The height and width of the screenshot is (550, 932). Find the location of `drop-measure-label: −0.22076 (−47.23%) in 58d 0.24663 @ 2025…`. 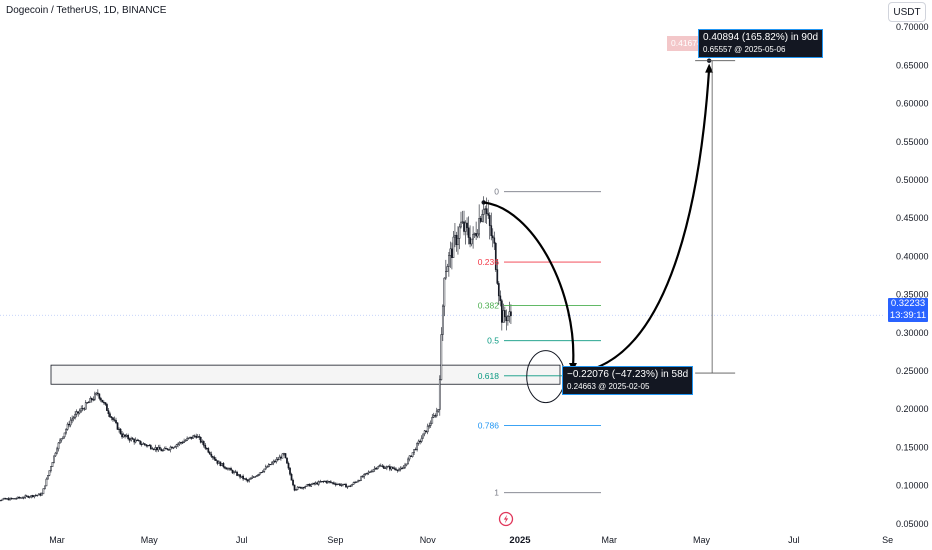

drop-measure-label: −0.22076 (−47.23%) in 58d 0.24663 @ 2025… is located at coordinates (628, 380).